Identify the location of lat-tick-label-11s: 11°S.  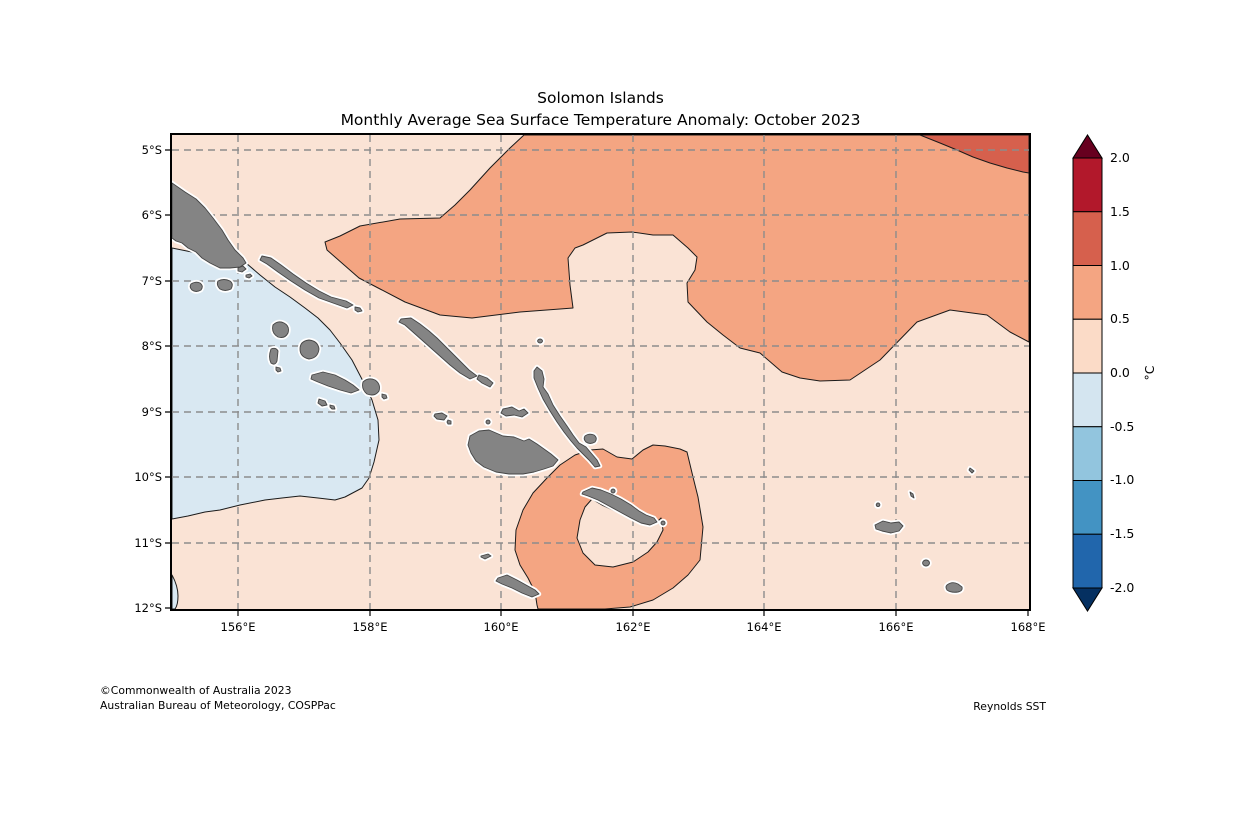
(148, 543).